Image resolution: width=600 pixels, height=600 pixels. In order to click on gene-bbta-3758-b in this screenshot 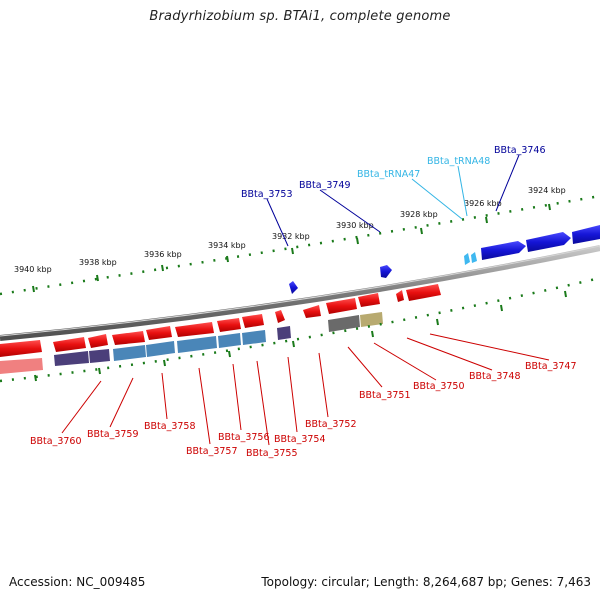, I will do `click(159, 333)`.